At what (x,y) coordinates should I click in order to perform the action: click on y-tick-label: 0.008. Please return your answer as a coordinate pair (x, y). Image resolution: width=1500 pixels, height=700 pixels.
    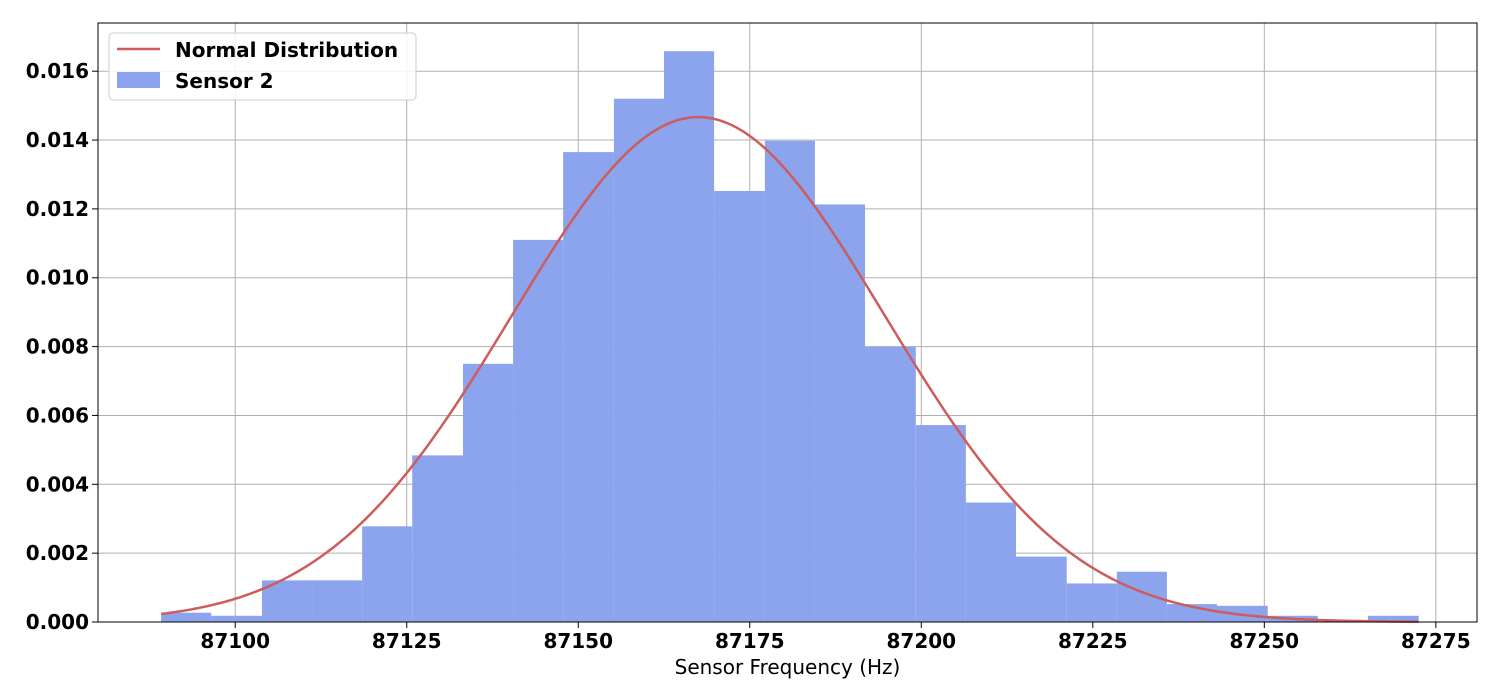
    Looking at the image, I should click on (57, 347).